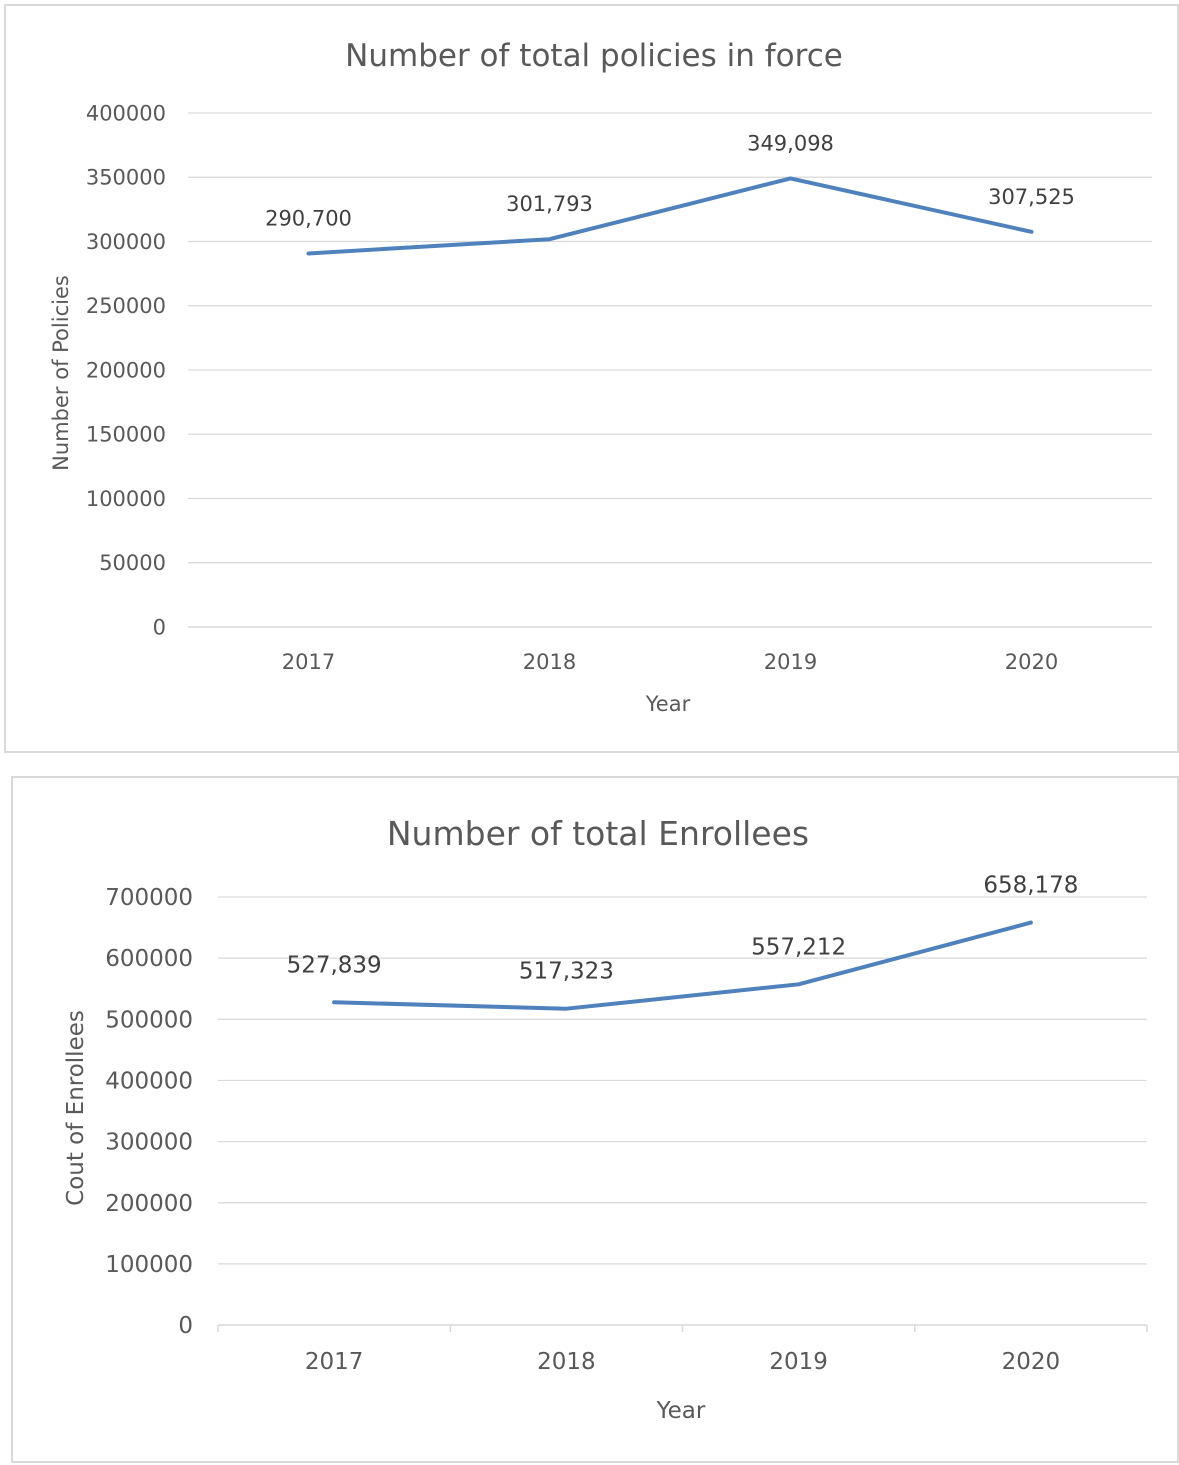 The width and height of the screenshot is (1179, 1465). What do you see at coordinates (566, 972) in the screenshot?
I see `data-label: 517,323` at bounding box center [566, 972].